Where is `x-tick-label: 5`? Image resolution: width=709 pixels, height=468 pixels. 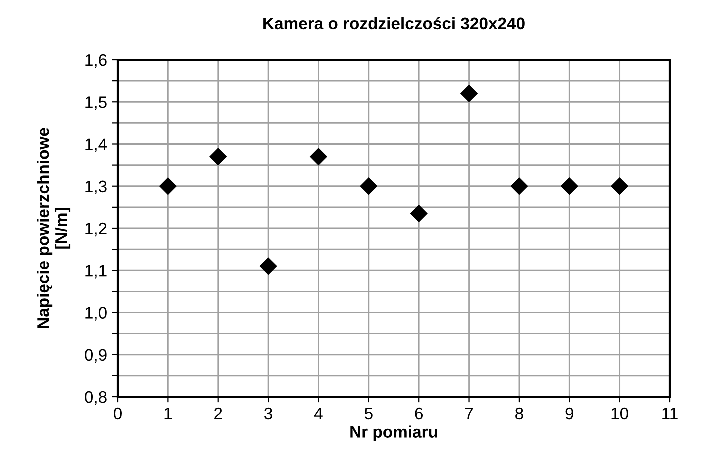 x-tick-label: 5 is located at coordinates (368, 414).